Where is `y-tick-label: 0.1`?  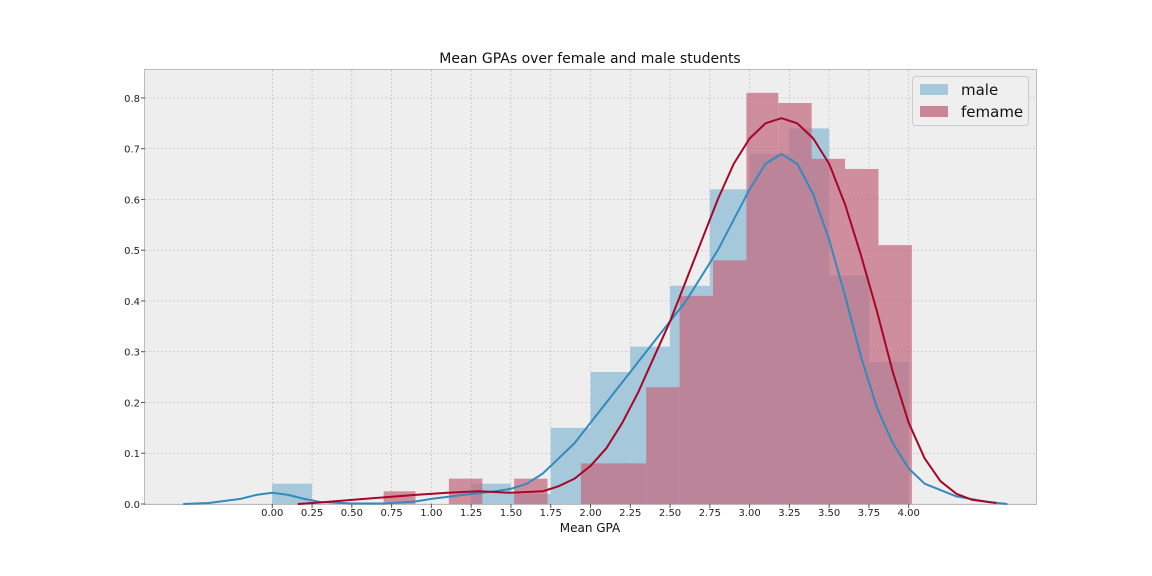 y-tick-label: 0.1 is located at coordinates (132, 454).